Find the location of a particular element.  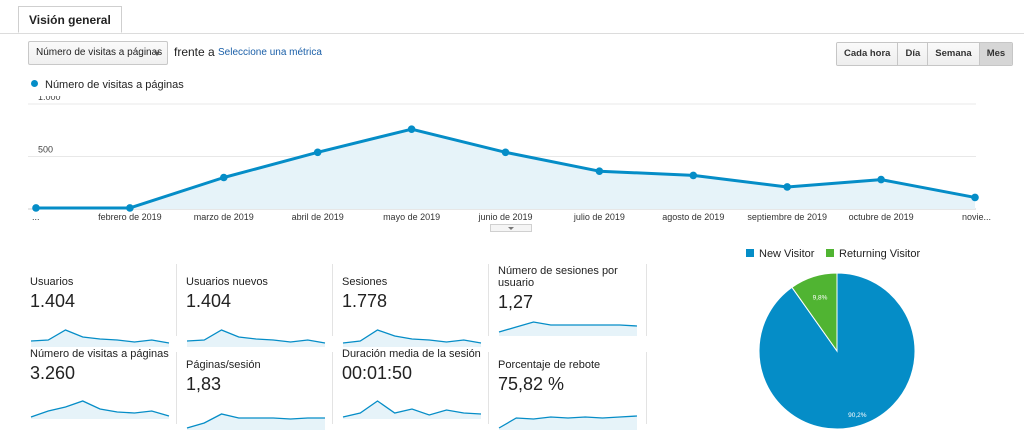

versus-label: frente a is located at coordinates (194, 52).